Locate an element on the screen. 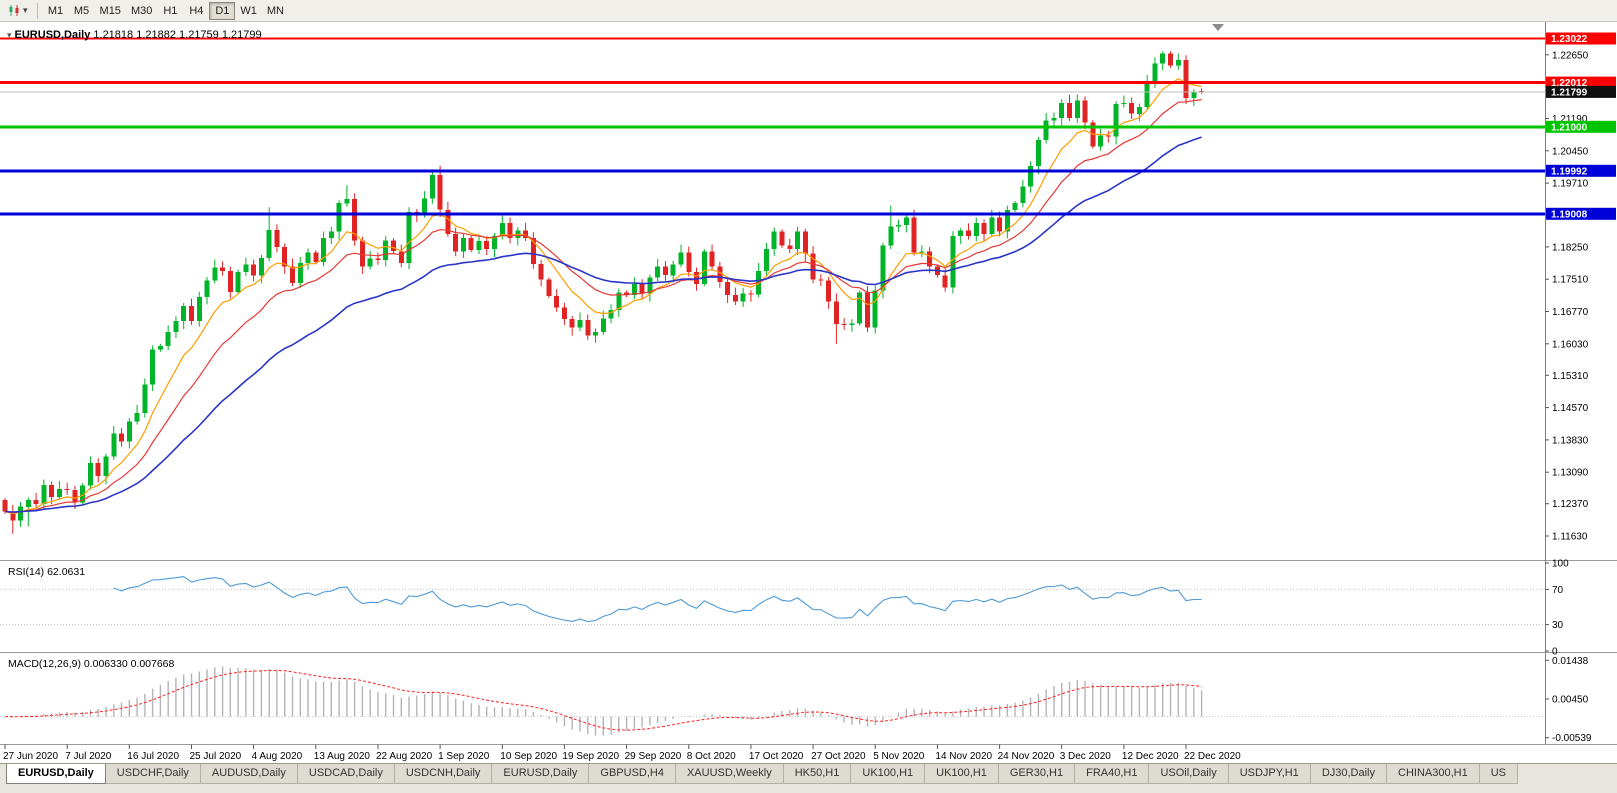  svg-text: 7 Jul 2020 is located at coordinates (88, 756).